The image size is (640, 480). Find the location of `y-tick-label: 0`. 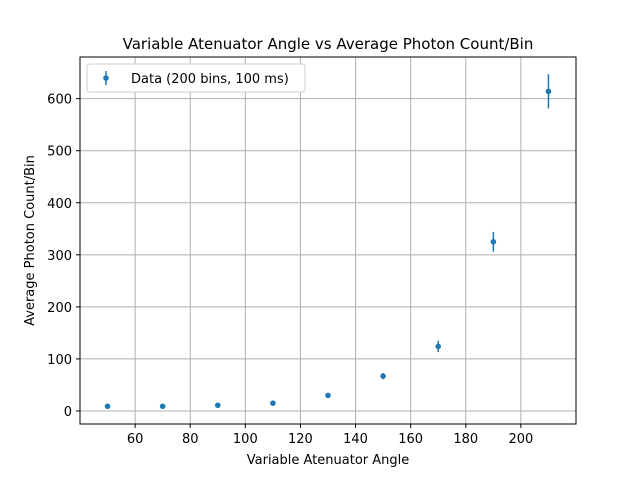

y-tick-label: 0 is located at coordinates (68, 412).